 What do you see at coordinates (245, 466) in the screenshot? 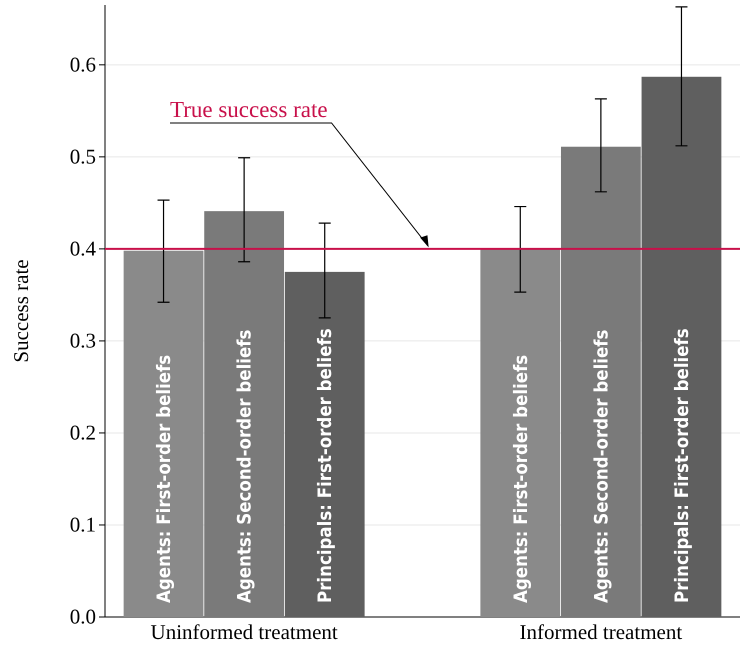
I see `series-label: Agents: Second-order beliefs` at bounding box center [245, 466].